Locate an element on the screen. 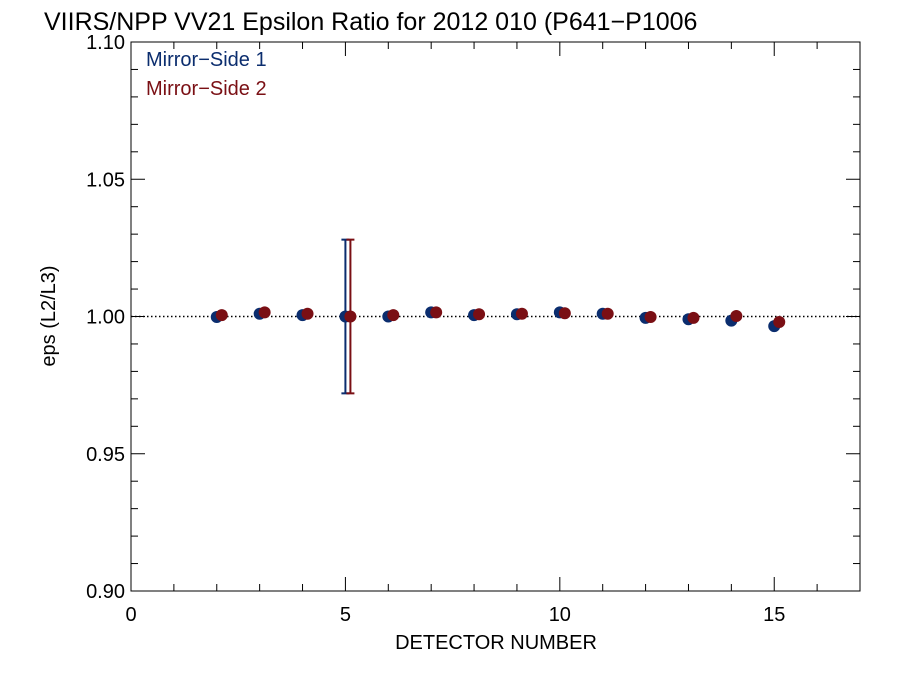 Image resolution: width=900 pixels, height=675 pixels. x-tick-label: 5 is located at coordinates (345, 615).